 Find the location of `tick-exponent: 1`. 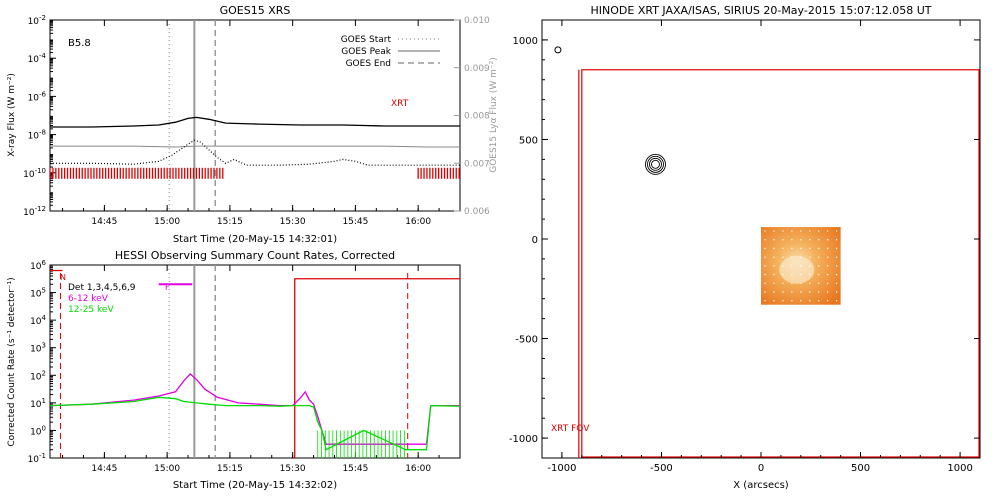

tick-exponent: 1 is located at coordinates (44, 401).